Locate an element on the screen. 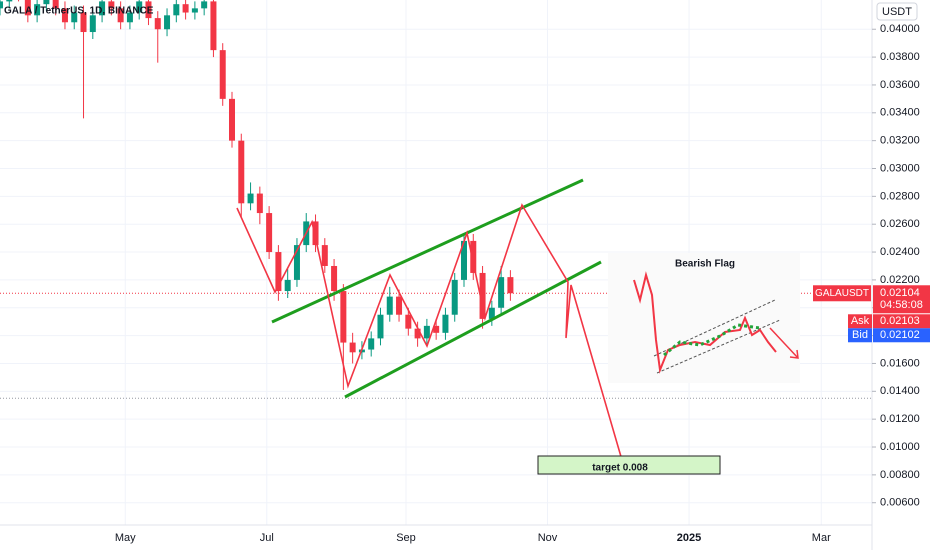 This screenshot has width=932, height=550. target-box is located at coordinates (629, 465).